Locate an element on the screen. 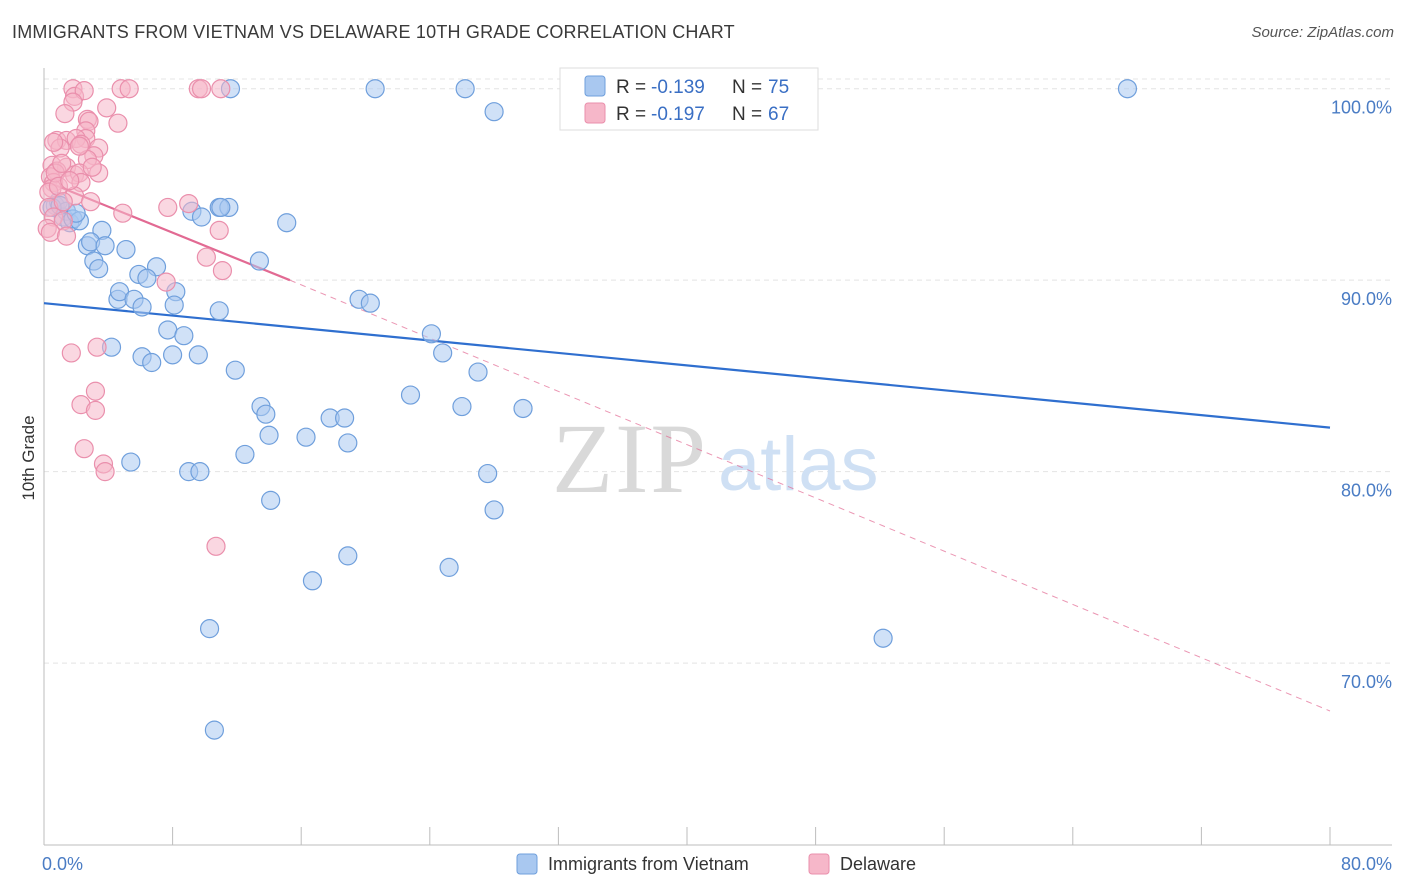 This screenshot has height=892, width=1406. legend: R = -0.139 N = 75 R = -0.197 N = 67 is located at coordinates (689, 99).